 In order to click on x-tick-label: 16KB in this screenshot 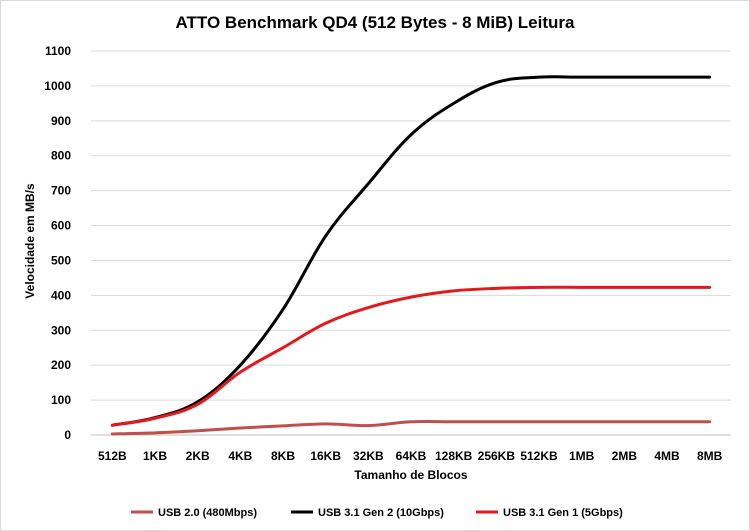, I will do `click(325, 456)`.